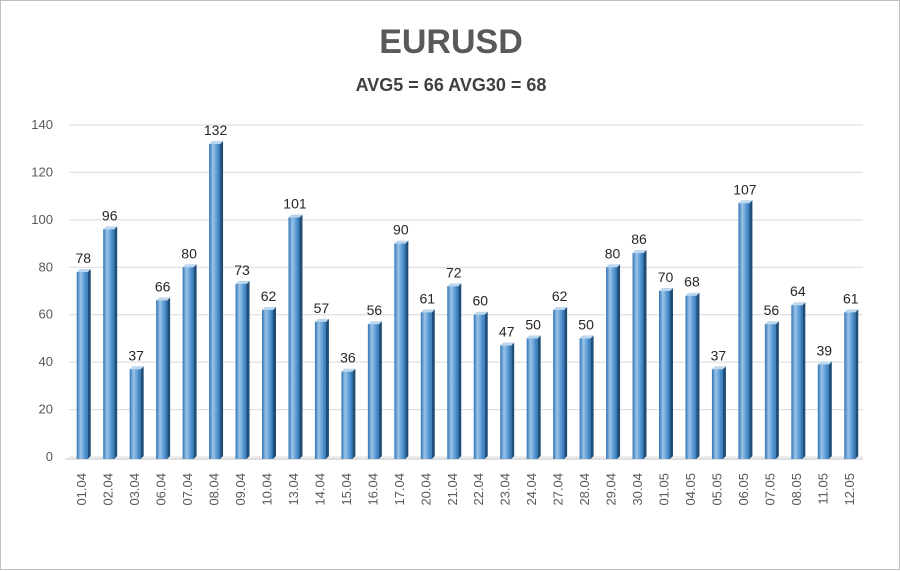 The height and width of the screenshot is (571, 900). What do you see at coordinates (399, 489) in the screenshot?
I see `x-tick-label: 17.04` at bounding box center [399, 489].